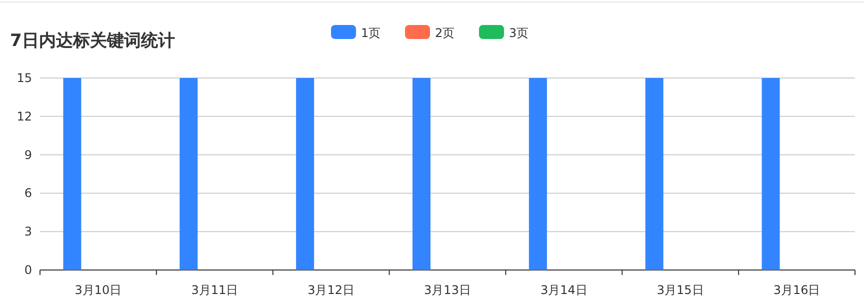  What do you see at coordinates (28, 155) in the screenshot?
I see `y-tick-label: 9` at bounding box center [28, 155].